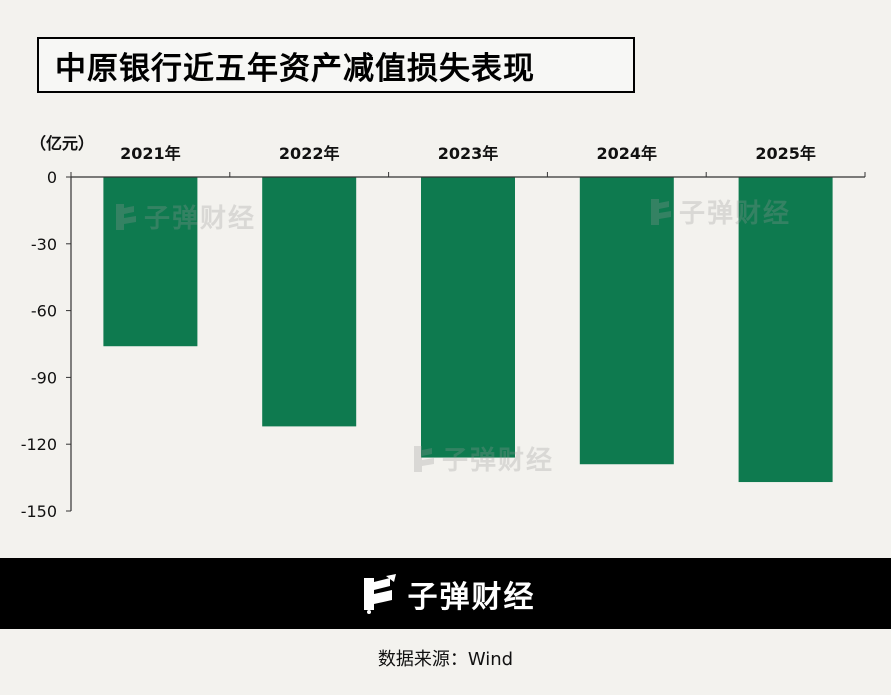 The image size is (891, 695). Describe the element at coordinates (471, 597) in the screenshot. I see `footer-brand-name: 子弹财经` at that location.